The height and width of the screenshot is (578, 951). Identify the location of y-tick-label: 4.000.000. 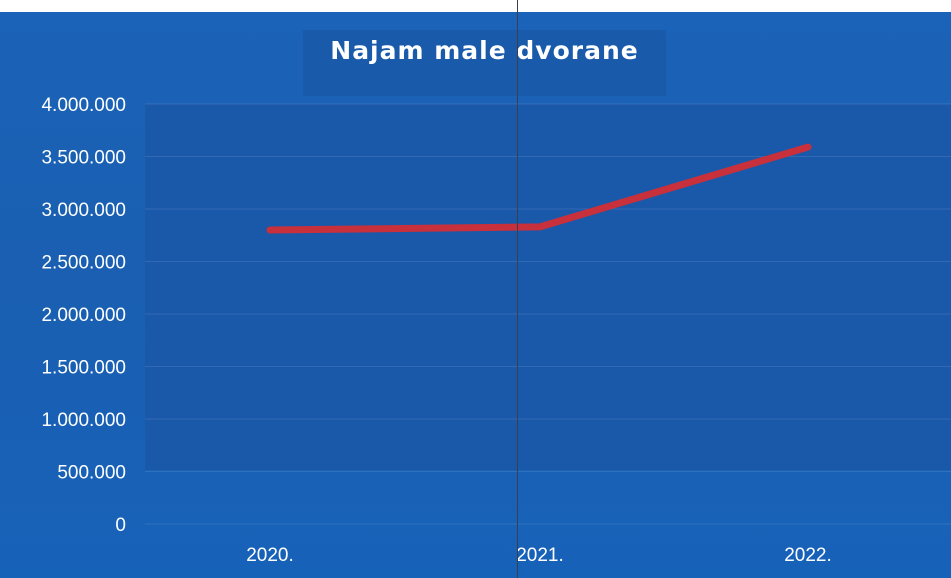
(83, 105).